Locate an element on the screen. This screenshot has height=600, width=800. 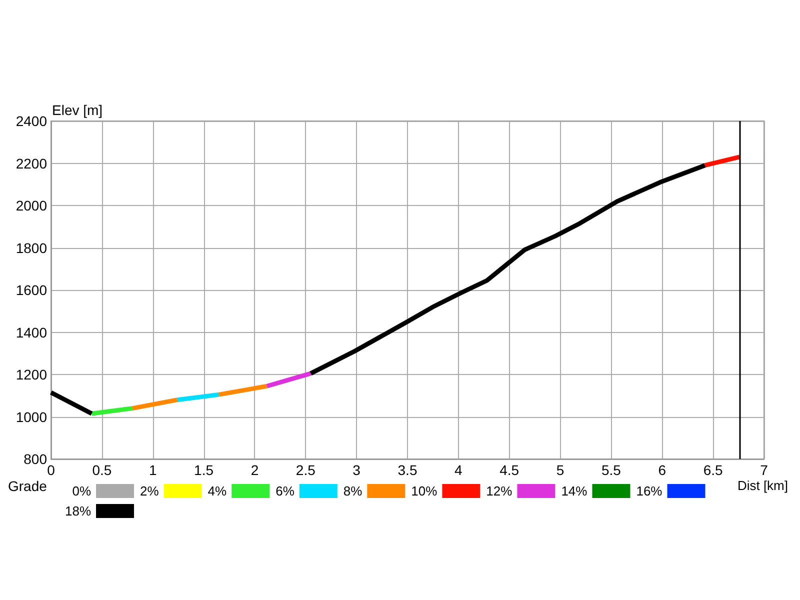
x-tick-label: 0 is located at coordinates (51, 470).